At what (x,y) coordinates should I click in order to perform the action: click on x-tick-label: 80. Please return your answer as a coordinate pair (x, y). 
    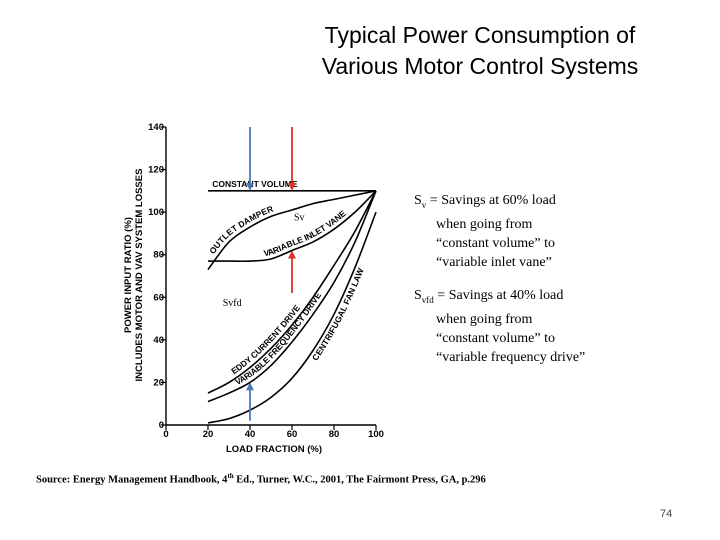
    Looking at the image, I should click on (334, 434).